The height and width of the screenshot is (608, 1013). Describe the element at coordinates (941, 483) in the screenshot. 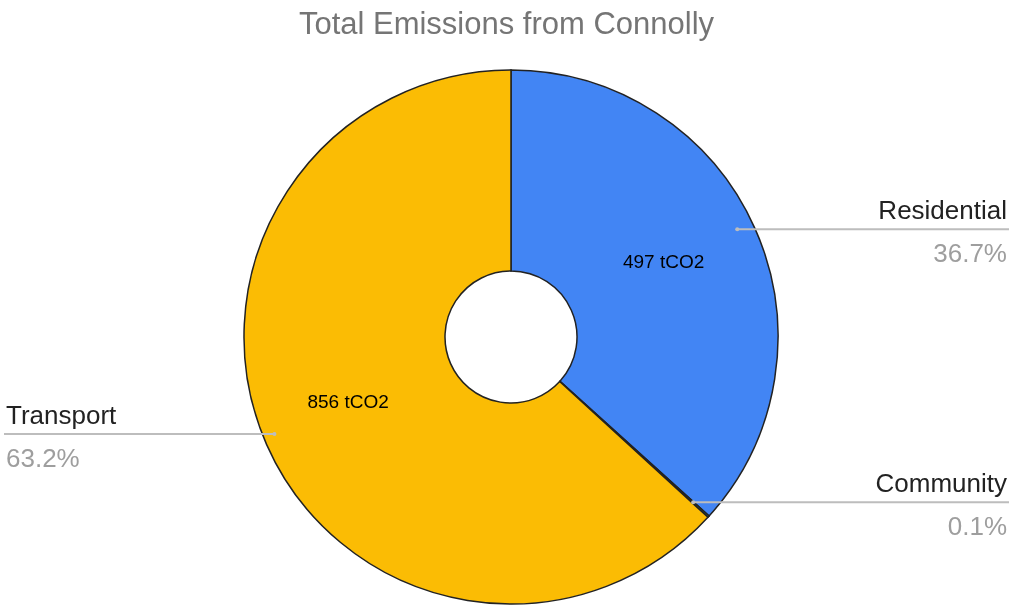

I see `slice-label: Community` at that location.